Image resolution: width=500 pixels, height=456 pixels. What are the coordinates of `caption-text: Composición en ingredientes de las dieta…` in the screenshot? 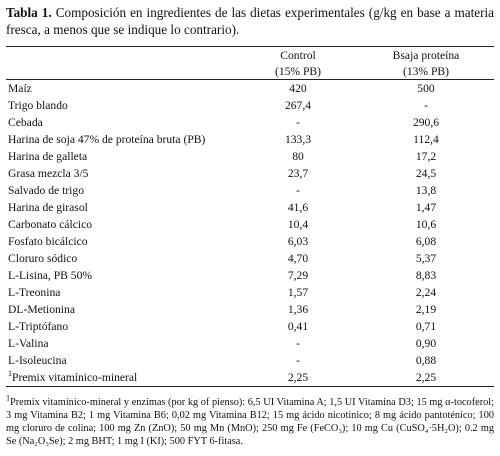 It's located at (250, 21).